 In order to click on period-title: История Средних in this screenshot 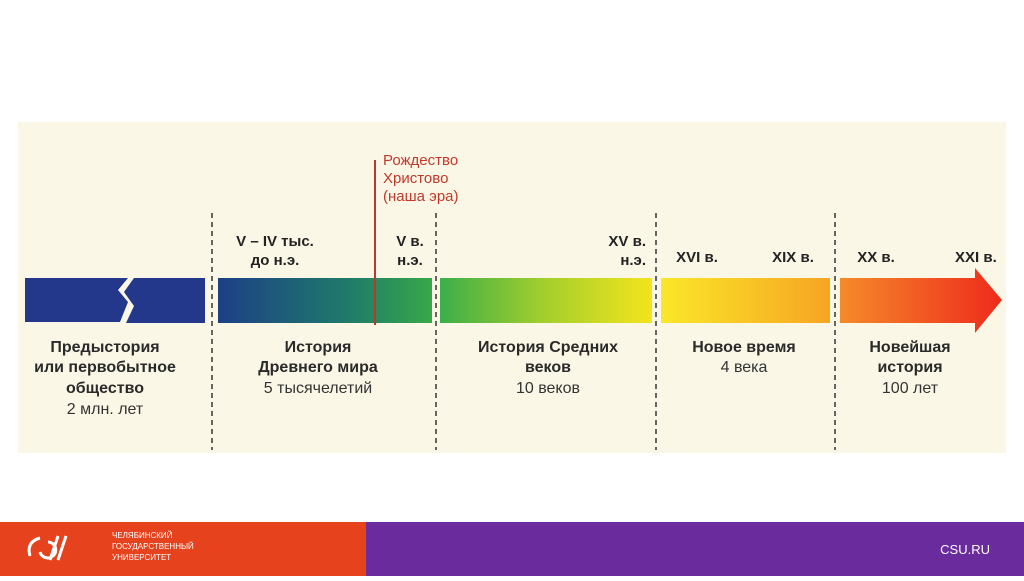, I will do `click(548, 347)`.